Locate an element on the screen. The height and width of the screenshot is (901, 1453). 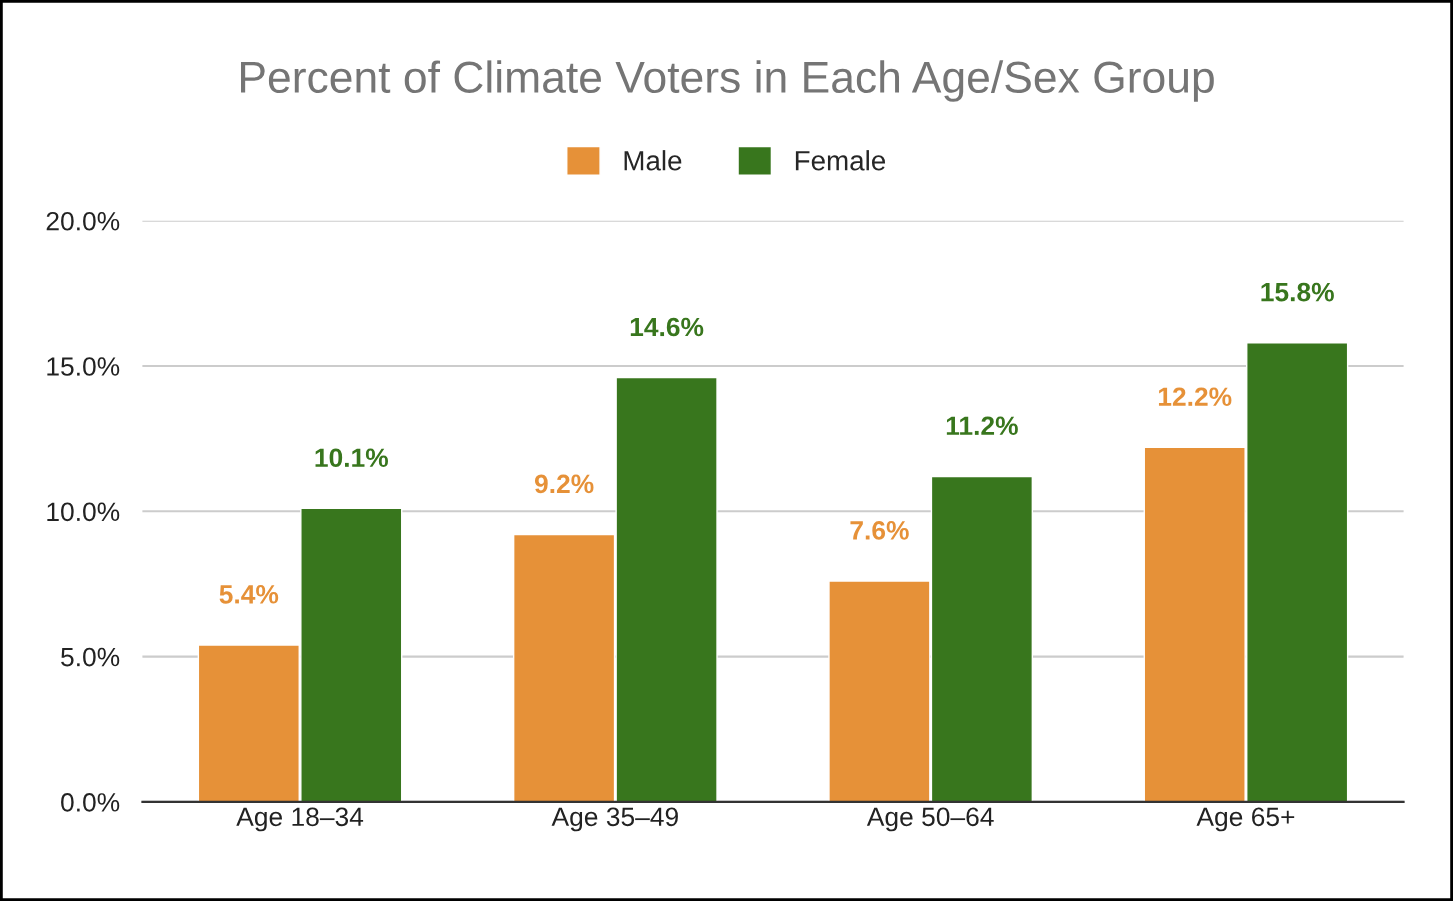
y-tick-label: 15.0% is located at coordinates (83, 366).